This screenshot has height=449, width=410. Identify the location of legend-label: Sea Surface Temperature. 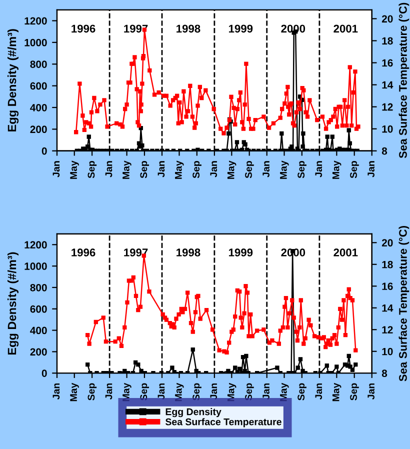
(223, 423).